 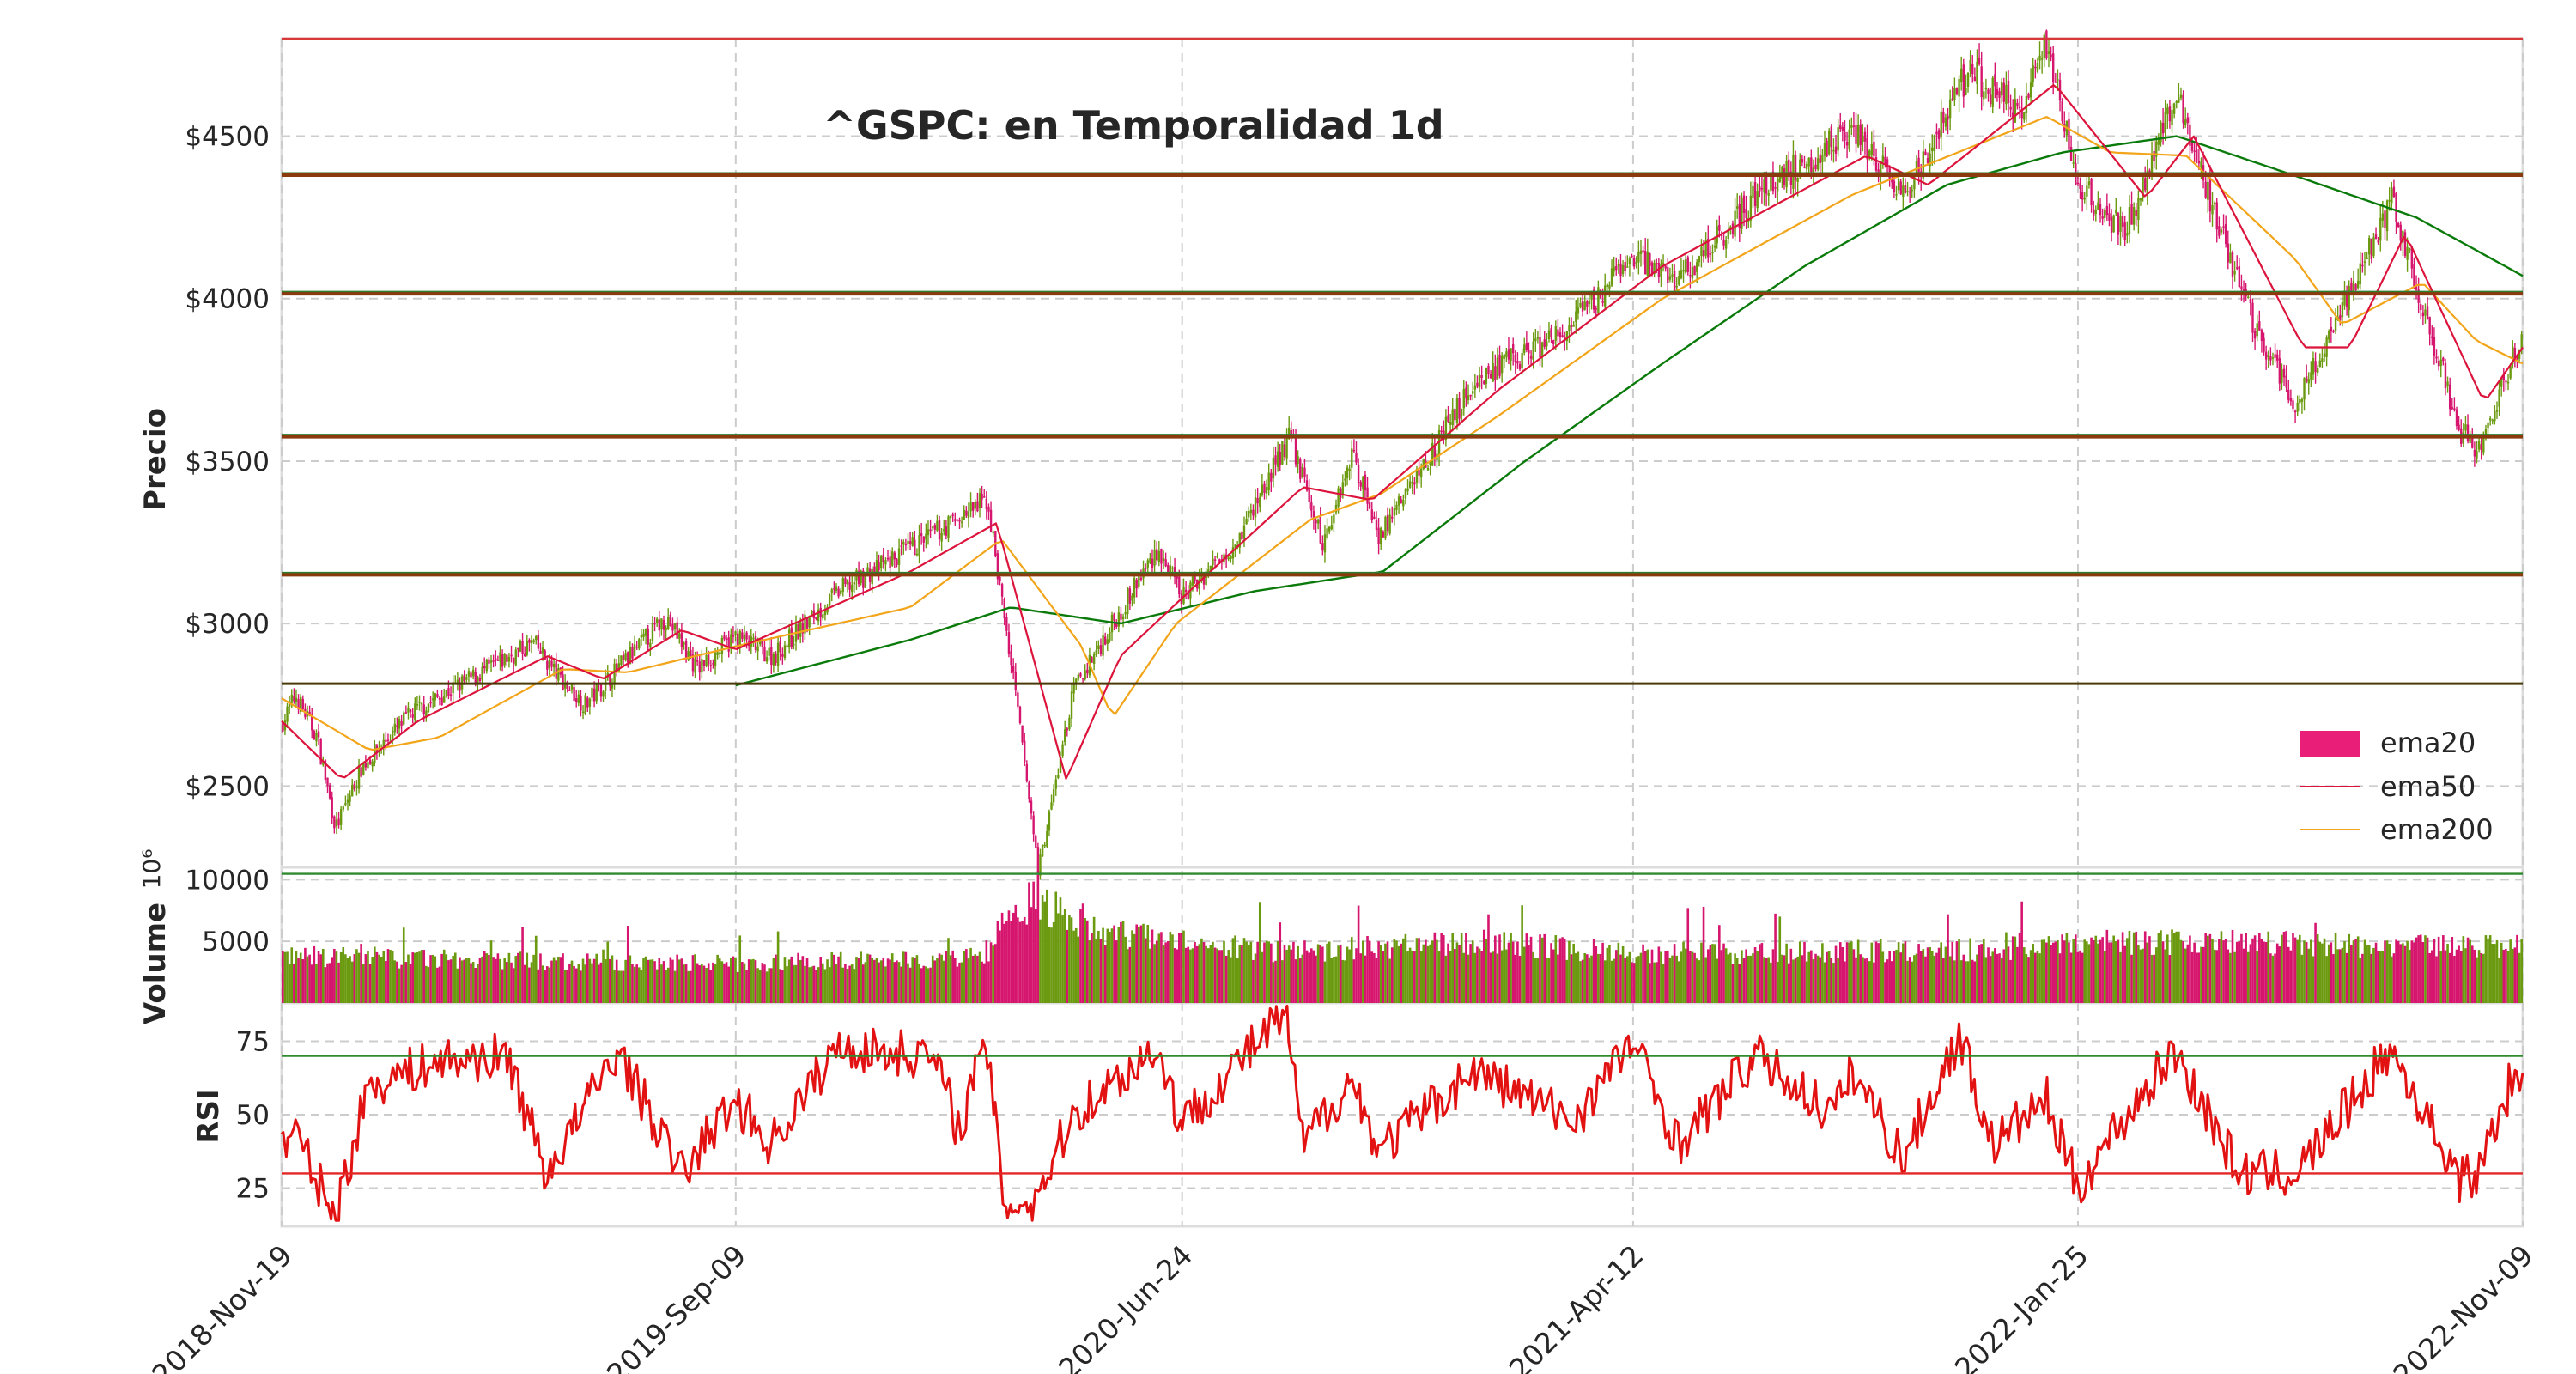 What do you see at coordinates (2428, 786) in the screenshot?
I see `legend-label-ema50: ema50` at bounding box center [2428, 786].